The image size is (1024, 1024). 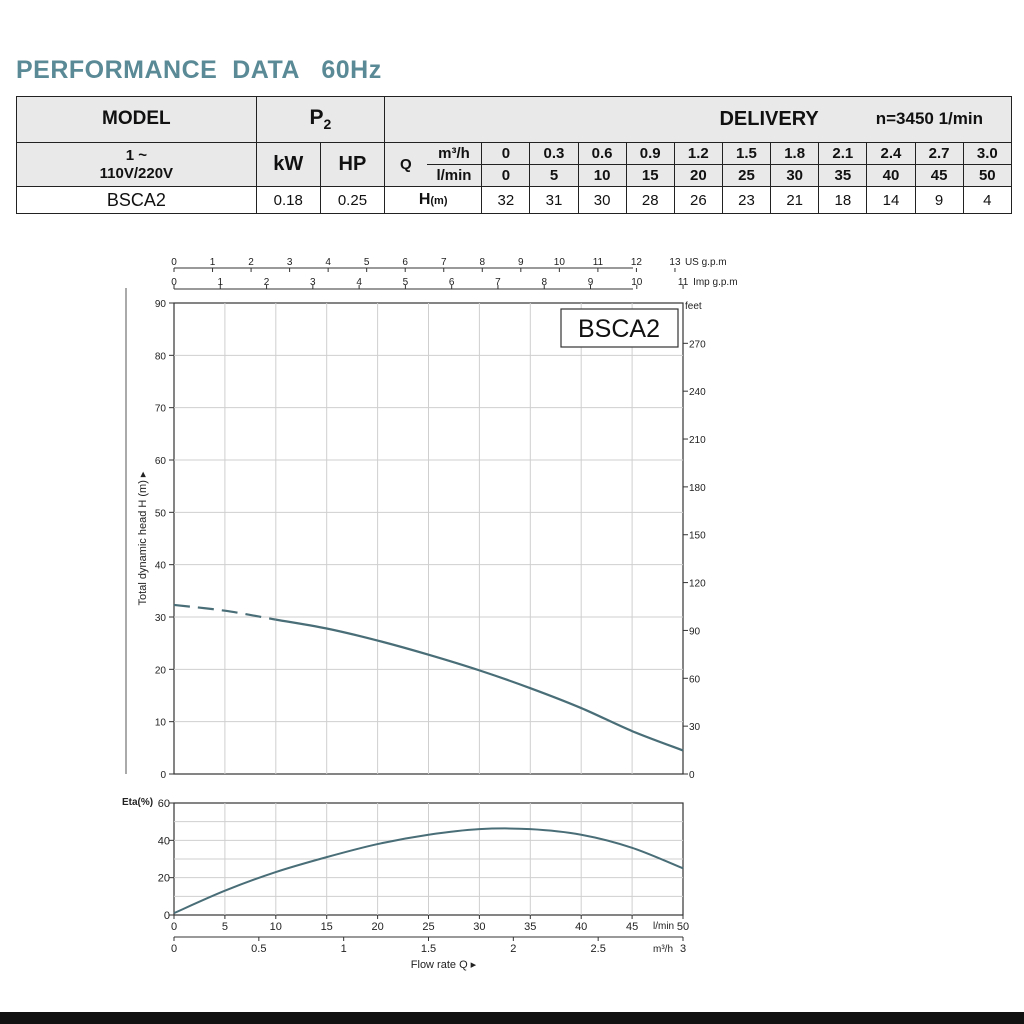 What do you see at coordinates (377, 927) in the screenshot?
I see `x-tick-label: 20` at bounding box center [377, 927].